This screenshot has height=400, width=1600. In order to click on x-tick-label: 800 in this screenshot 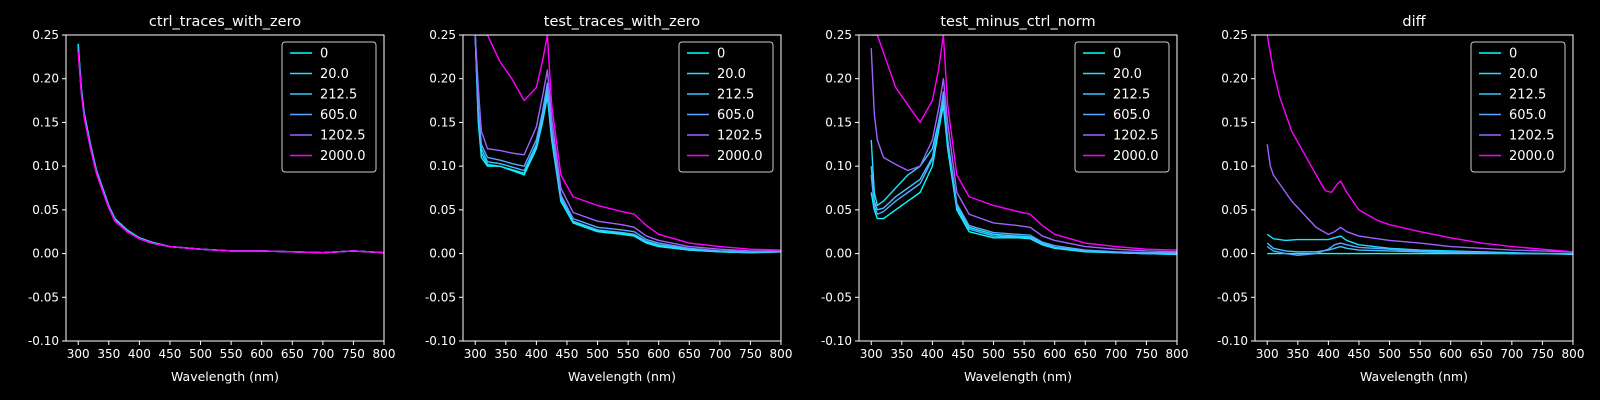, I will do `click(1177, 354)`.